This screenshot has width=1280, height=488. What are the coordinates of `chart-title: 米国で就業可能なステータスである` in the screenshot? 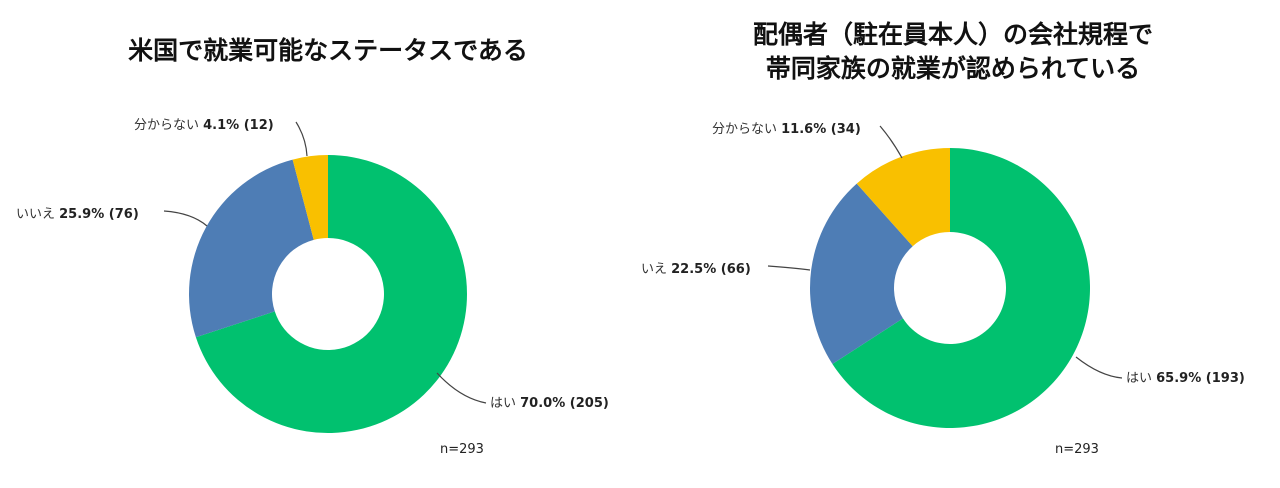 It's located at (328, 50).